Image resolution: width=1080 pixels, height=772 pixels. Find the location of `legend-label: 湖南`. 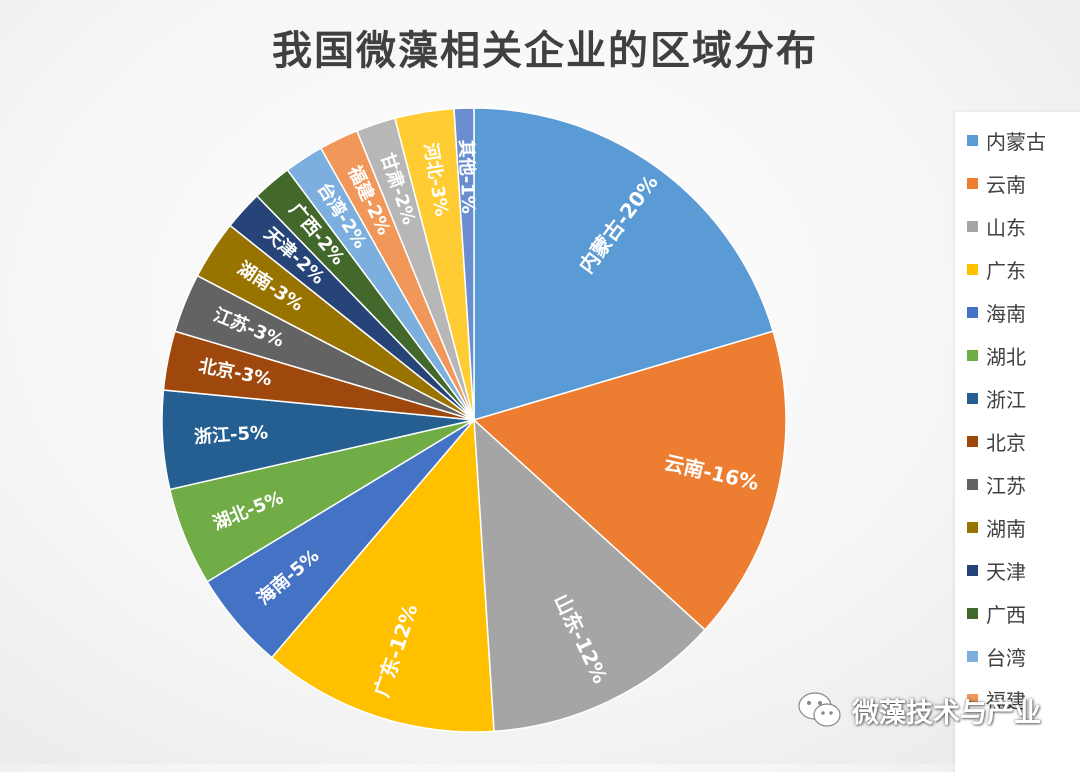

legend-label: 湖南 is located at coordinates (1006, 528).